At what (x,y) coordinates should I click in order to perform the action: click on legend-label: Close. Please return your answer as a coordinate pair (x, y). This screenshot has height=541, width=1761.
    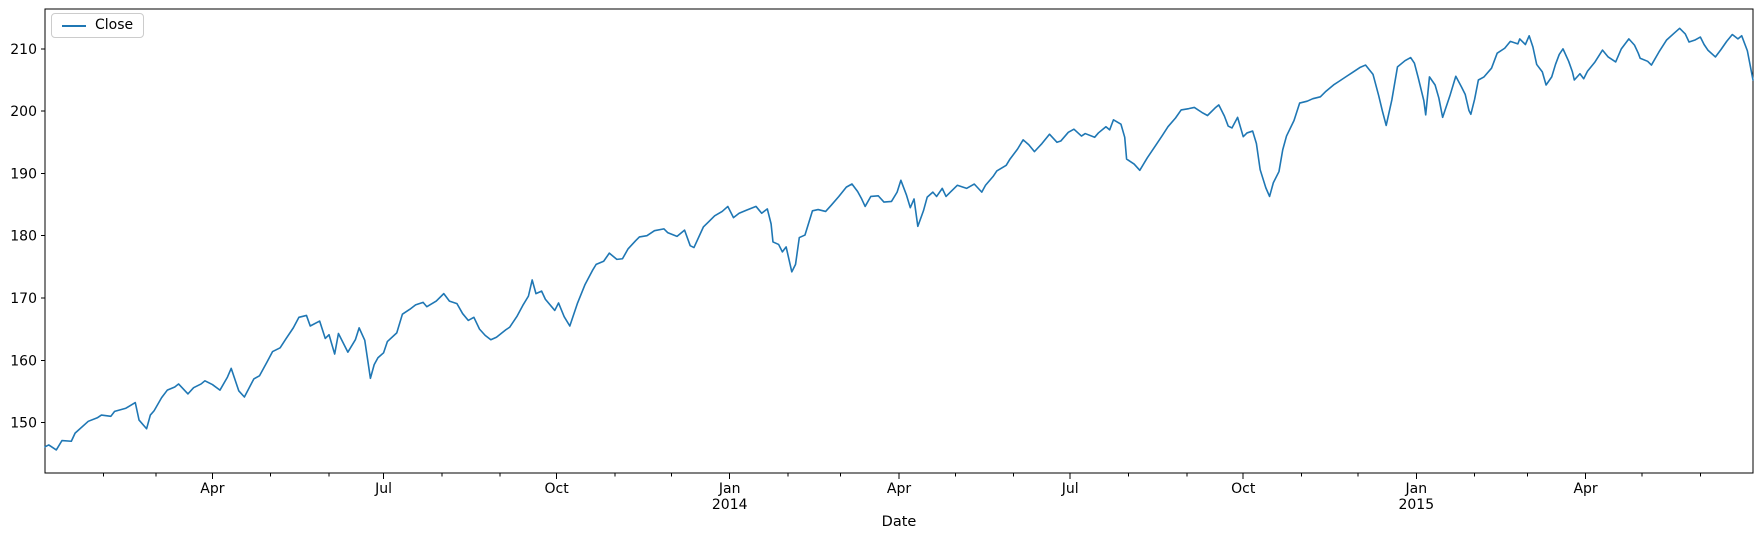
    Looking at the image, I should click on (114, 25).